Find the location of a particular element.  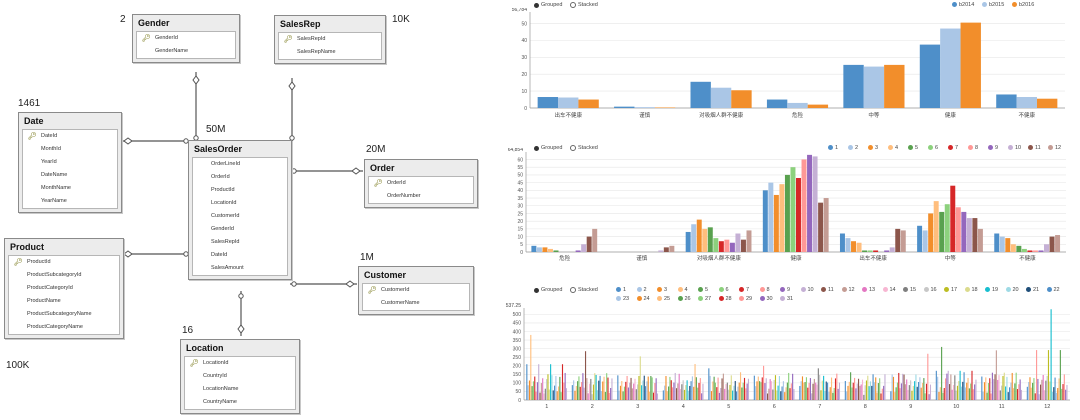

legend-item: 23 is located at coordinates (622, 299).